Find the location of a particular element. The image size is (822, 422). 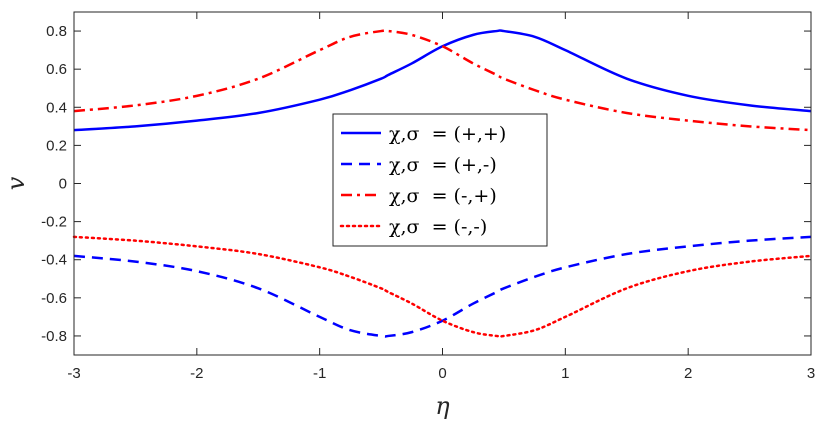

y-tick-label: 0.2 is located at coordinates (56, 145).